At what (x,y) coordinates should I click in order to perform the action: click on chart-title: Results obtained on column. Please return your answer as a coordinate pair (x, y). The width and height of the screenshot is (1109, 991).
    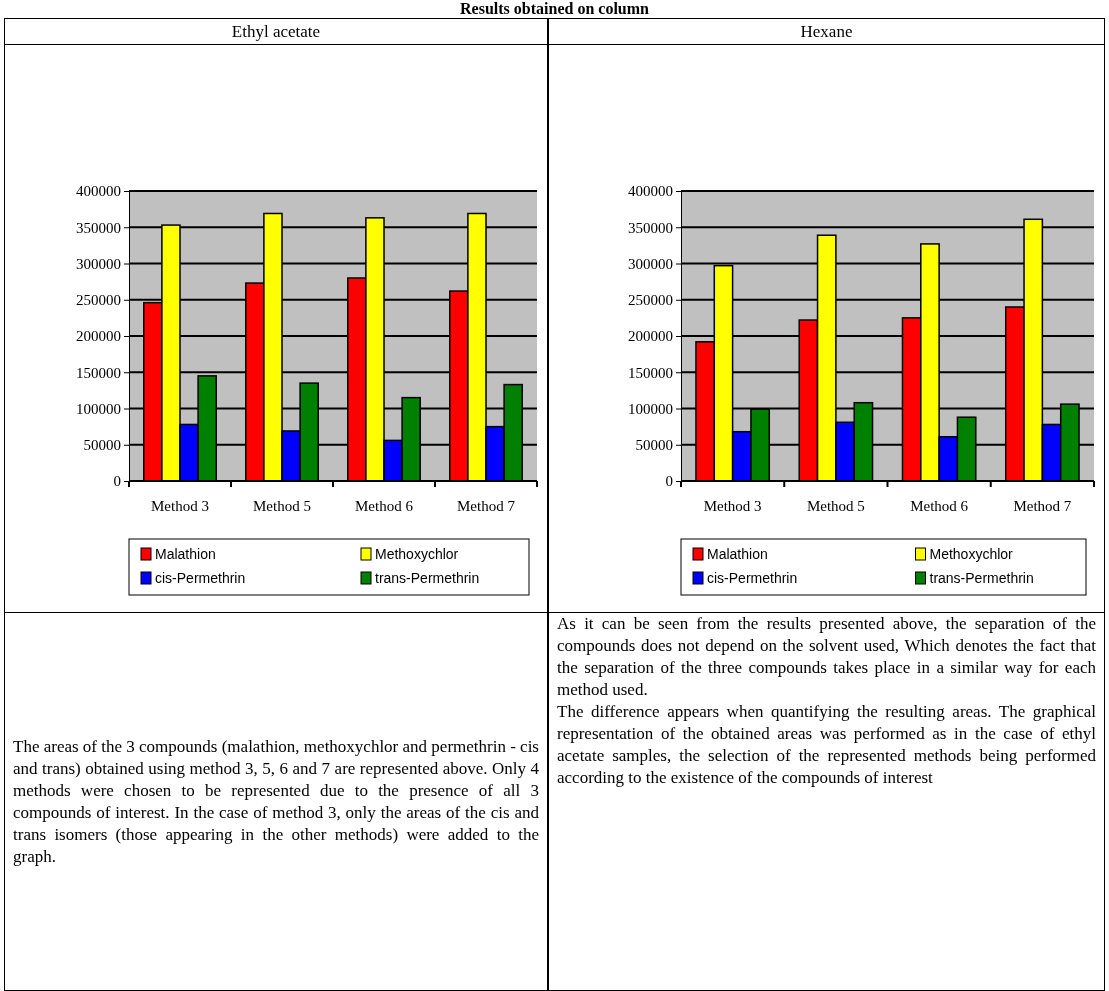
    Looking at the image, I should click on (554, 9).